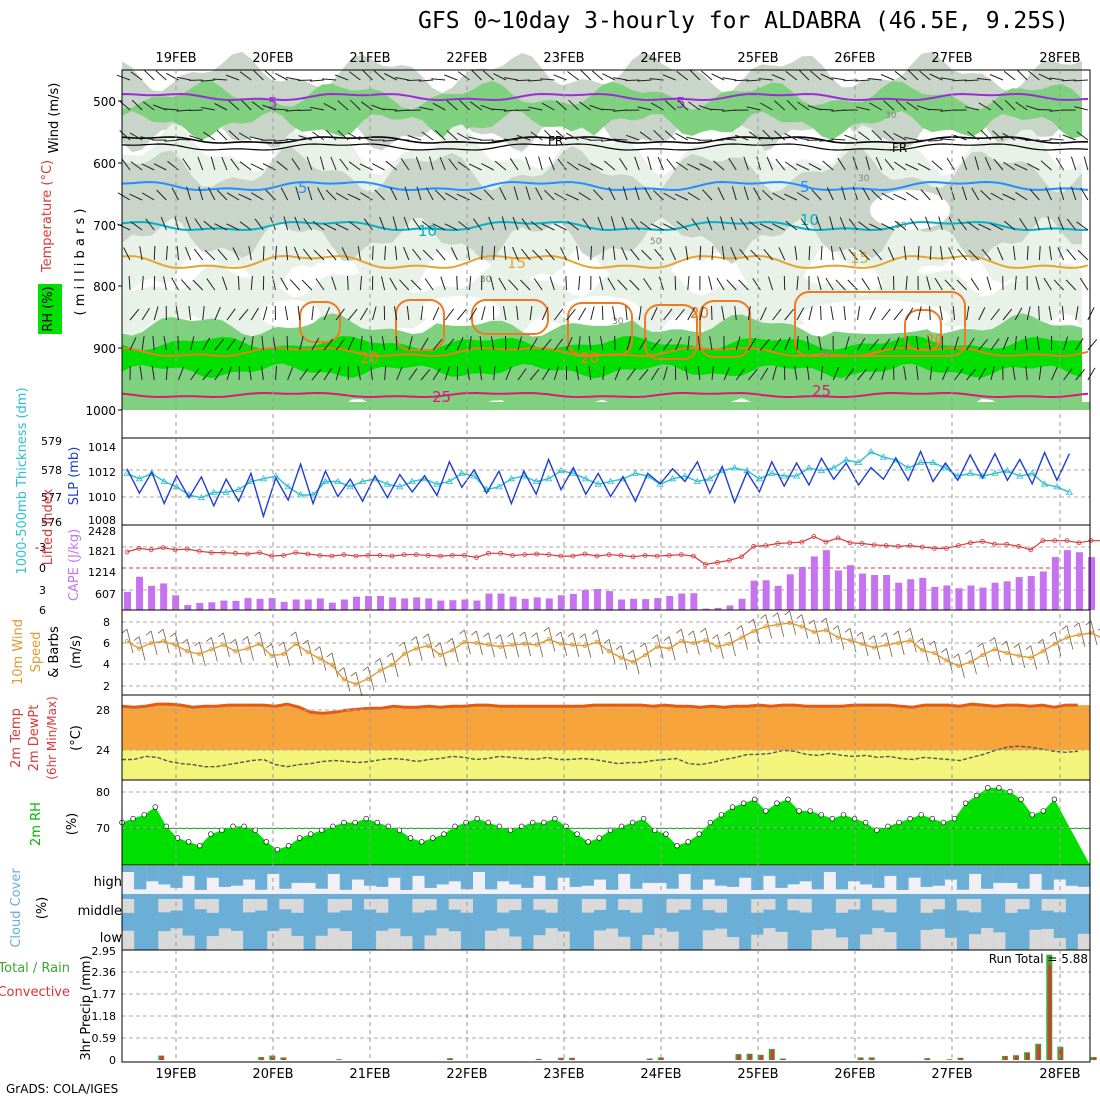  I want to click on upper-pressure-tick-1000: 1000, so click(100, 411).